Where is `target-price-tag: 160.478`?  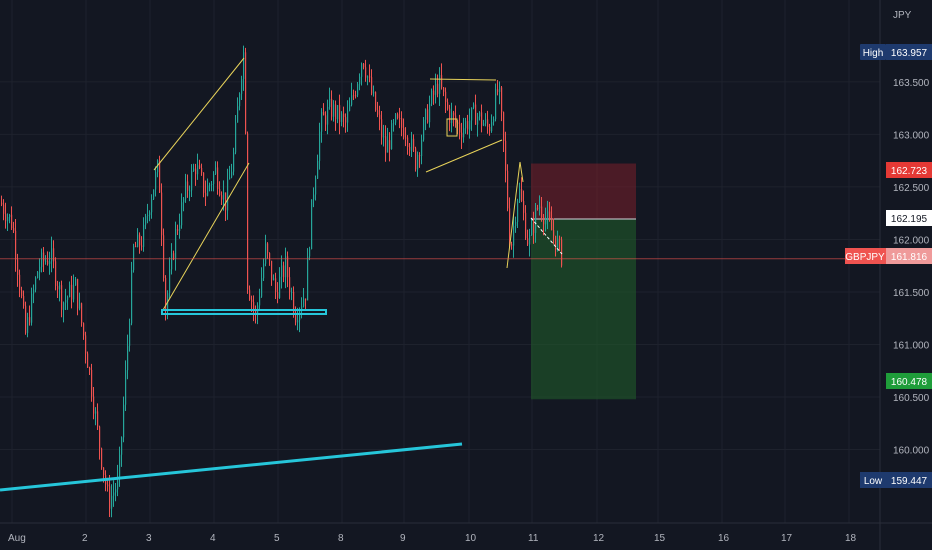 target-price-tag: 160.478 is located at coordinates (909, 381).